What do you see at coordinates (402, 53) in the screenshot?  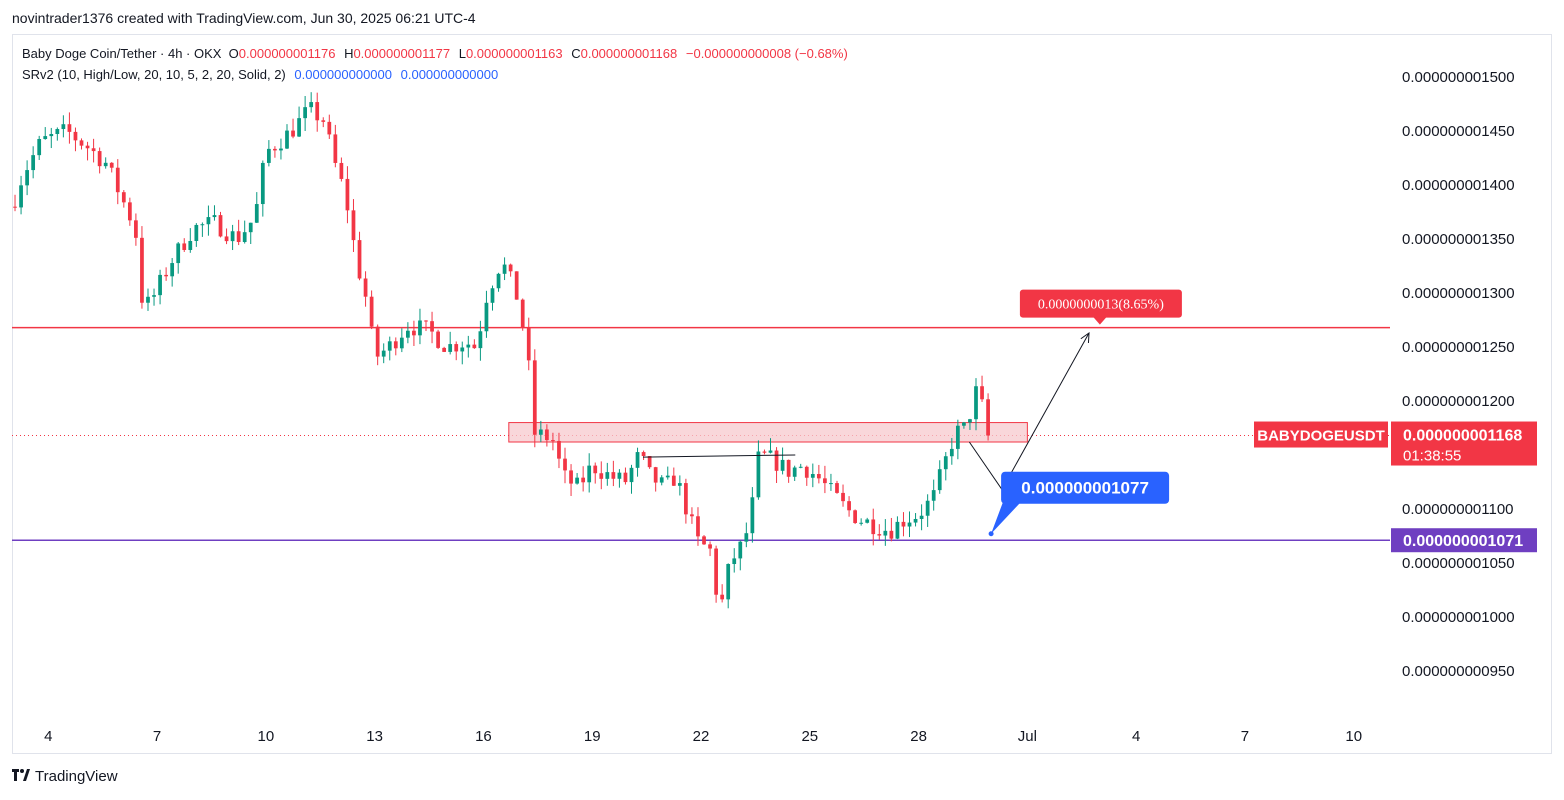 I see `high-value: 0.000000001177` at bounding box center [402, 53].